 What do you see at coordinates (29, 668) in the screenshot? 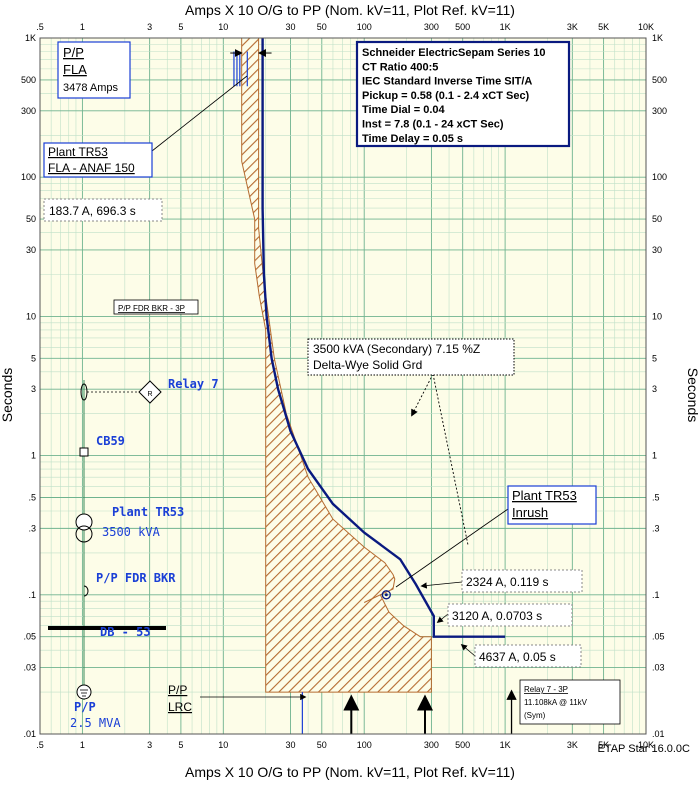
I see `y-tick-label-left: .03` at bounding box center [29, 668].